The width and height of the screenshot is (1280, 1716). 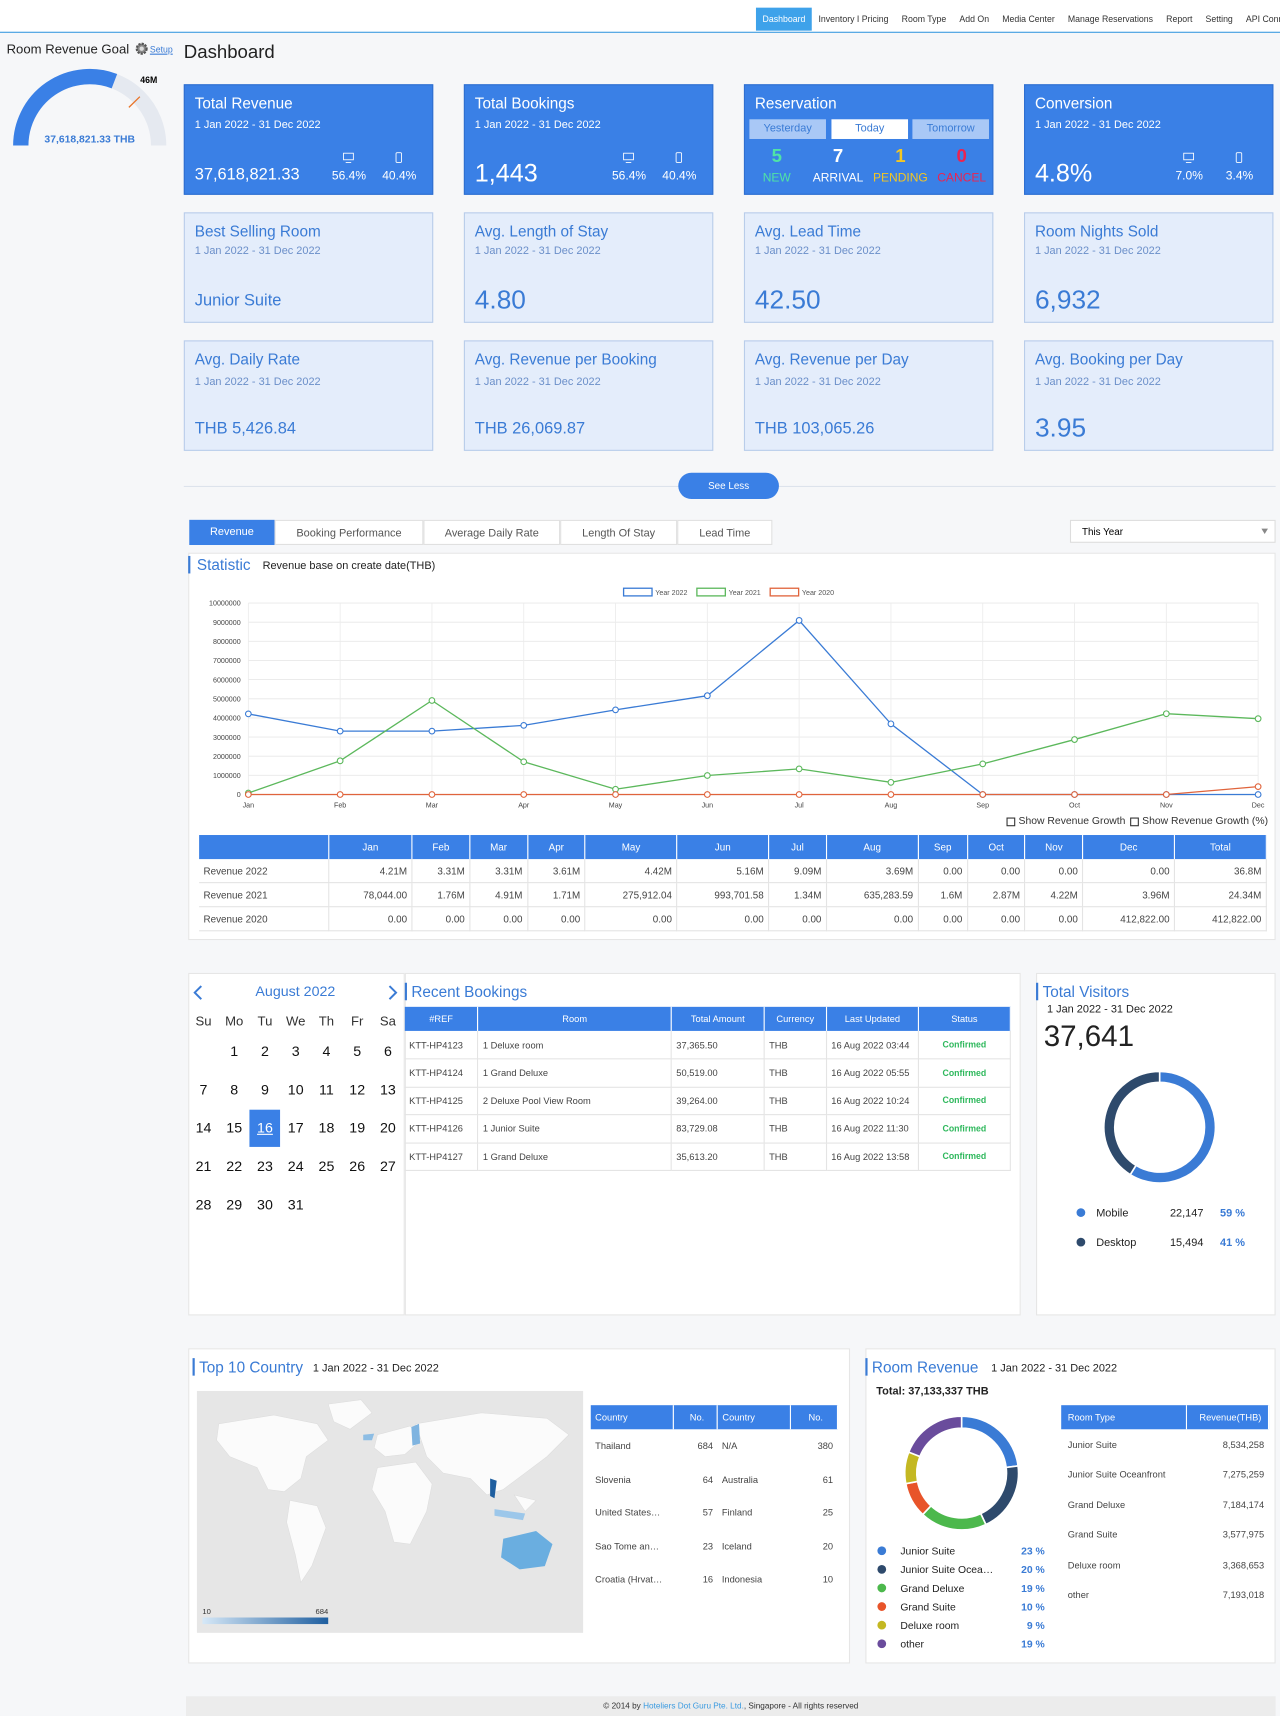 I want to click on table-cell: 4.22M, so click(x=1054, y=895).